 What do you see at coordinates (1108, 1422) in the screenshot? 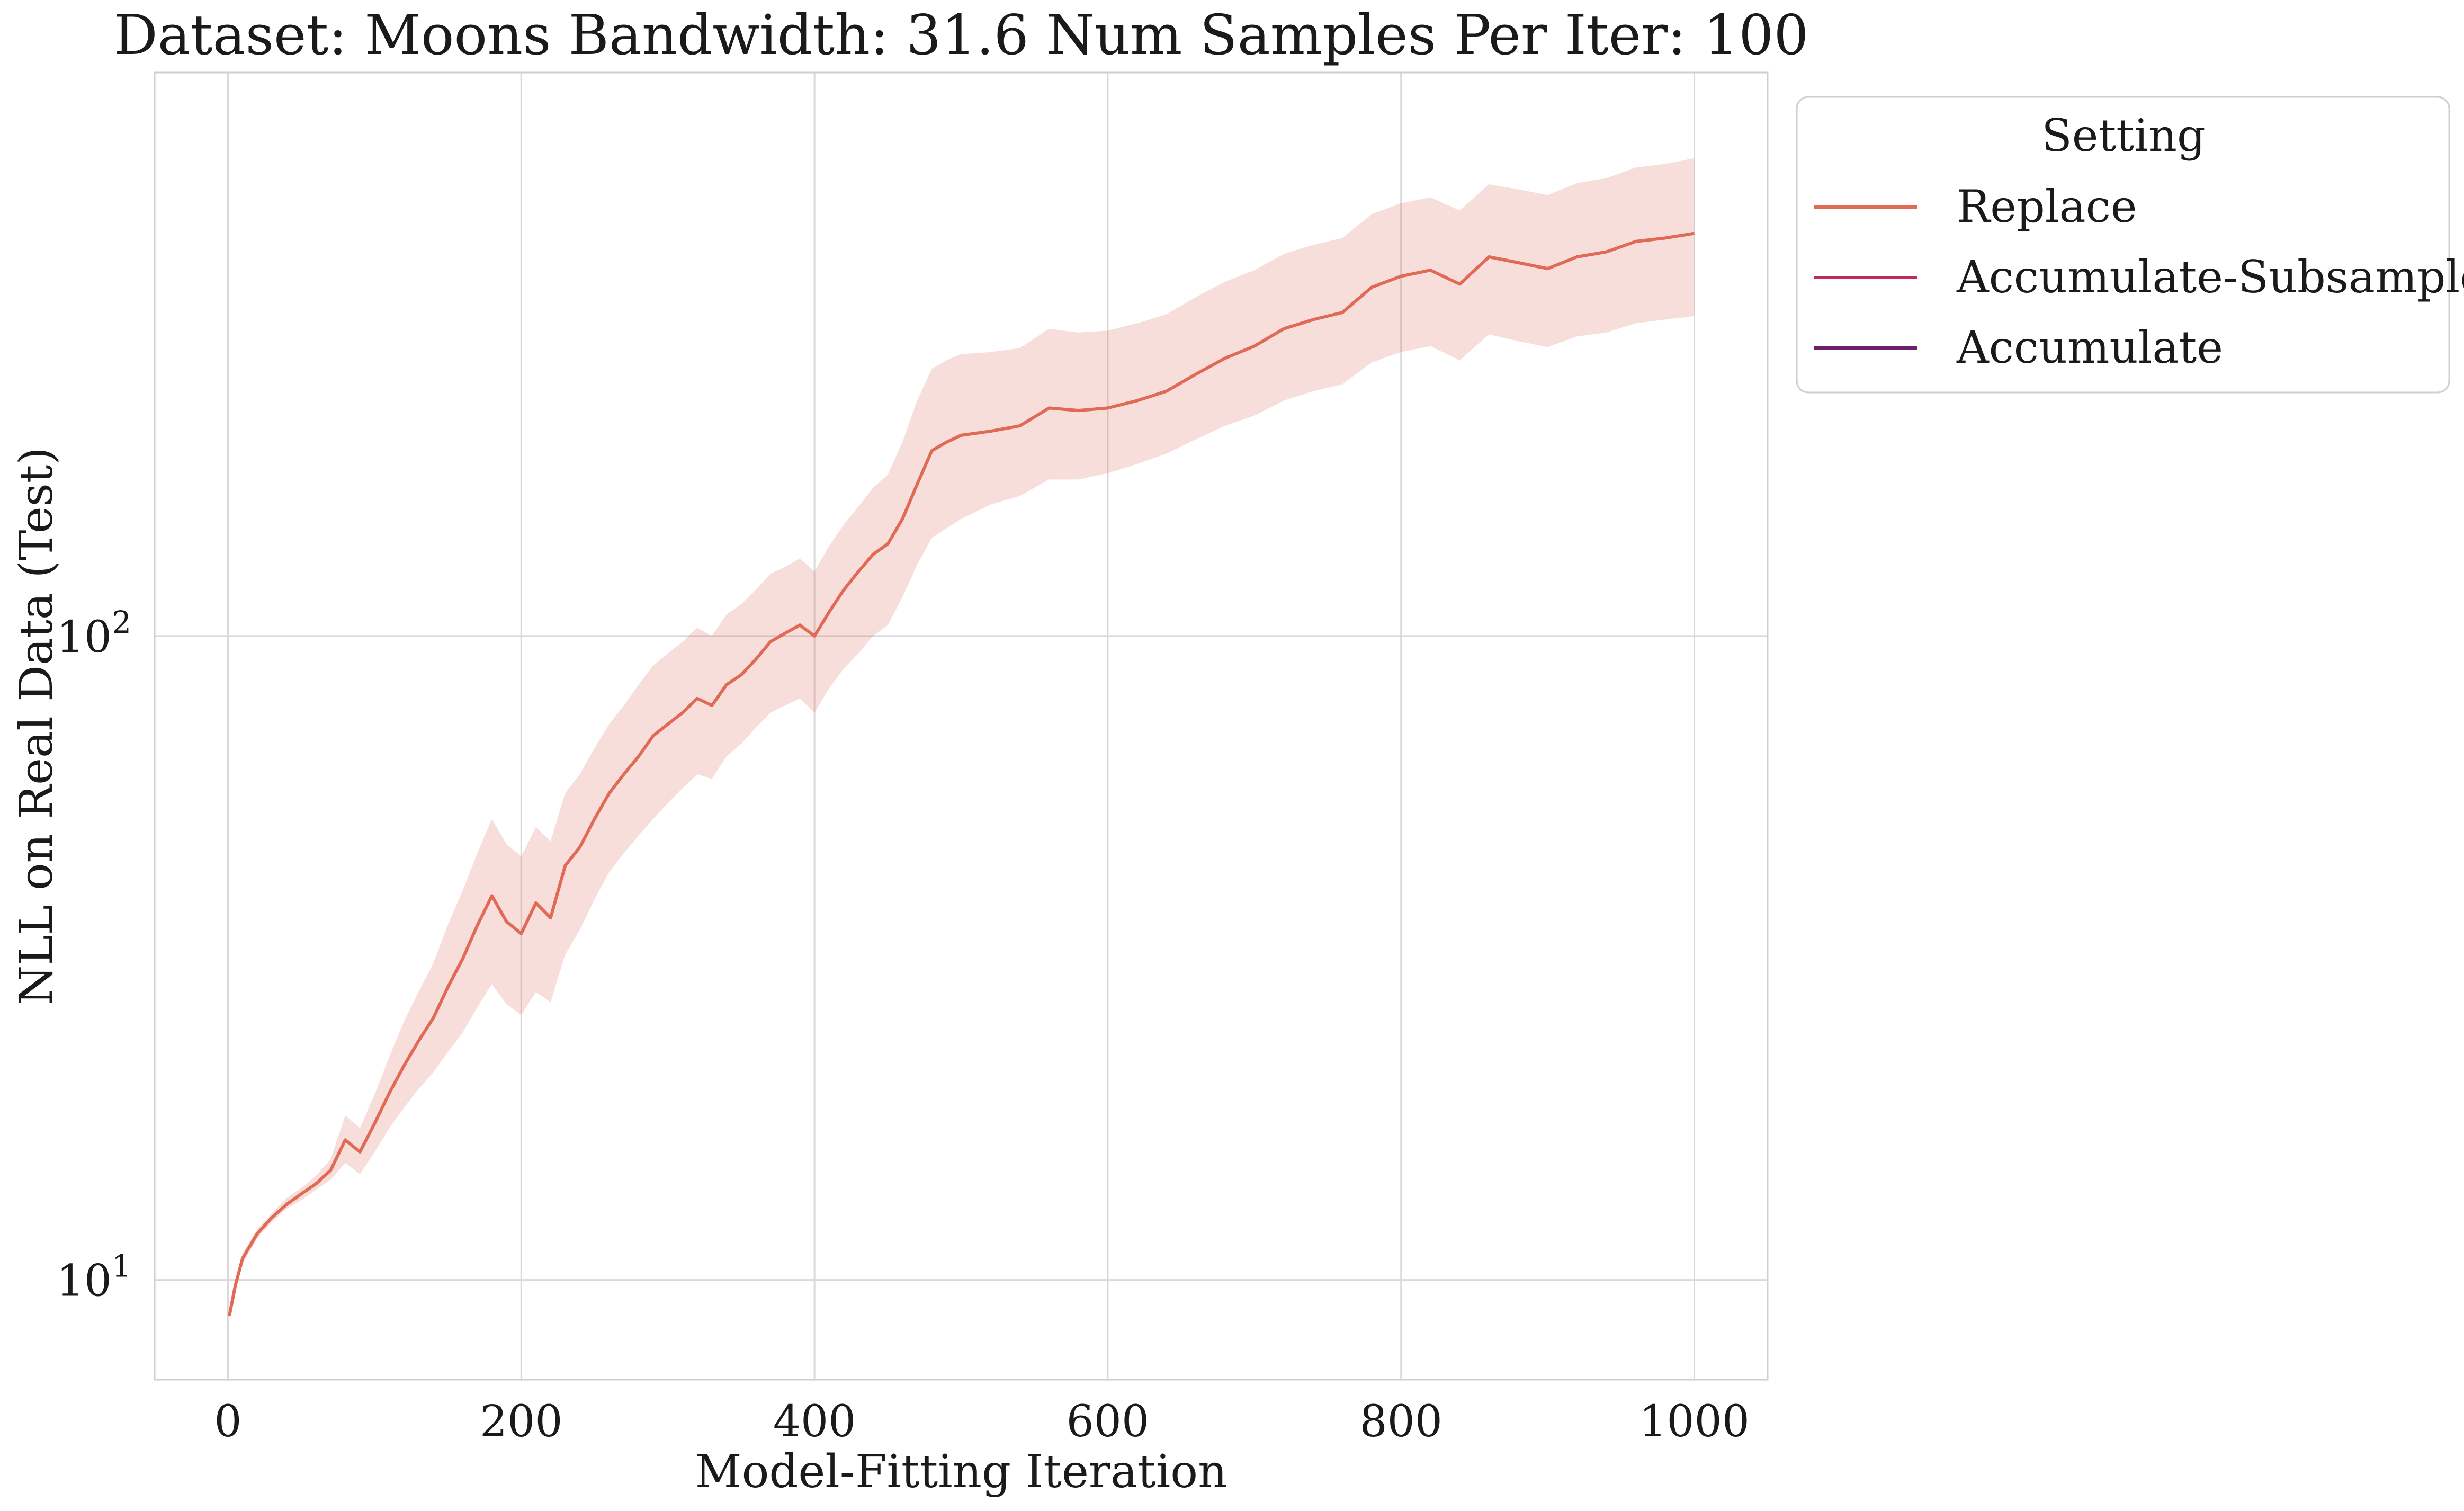
I see `x-tick-label-3: 600` at bounding box center [1108, 1422].